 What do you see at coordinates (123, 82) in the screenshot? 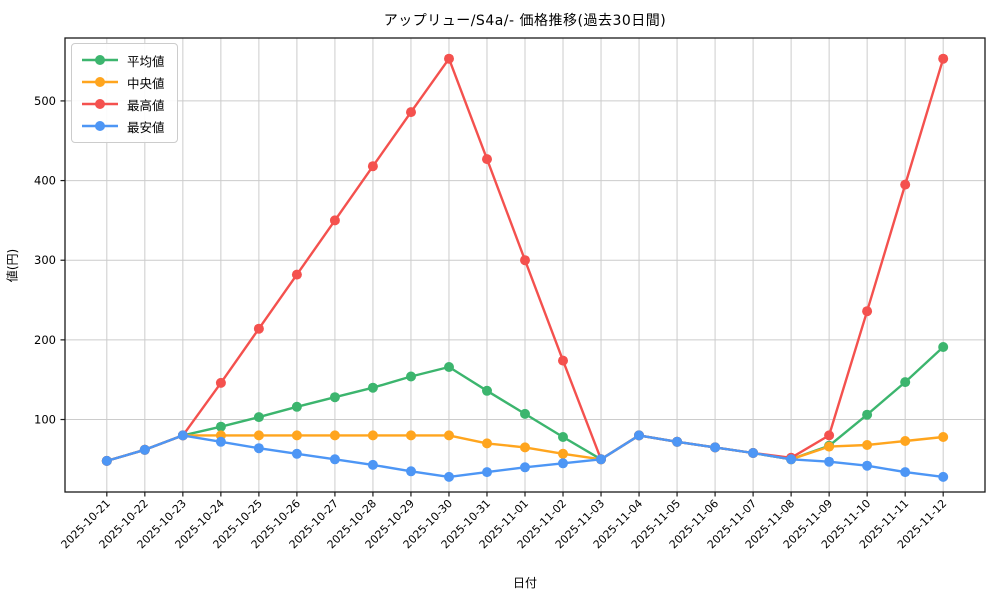
I see `legend-item-median: 中央値` at bounding box center [123, 82].